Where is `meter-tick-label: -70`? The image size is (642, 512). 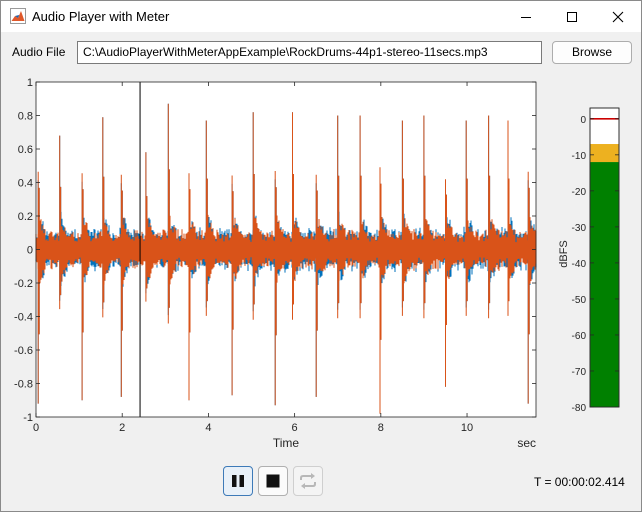
meter-tick-label: -70 is located at coordinates (579, 372).